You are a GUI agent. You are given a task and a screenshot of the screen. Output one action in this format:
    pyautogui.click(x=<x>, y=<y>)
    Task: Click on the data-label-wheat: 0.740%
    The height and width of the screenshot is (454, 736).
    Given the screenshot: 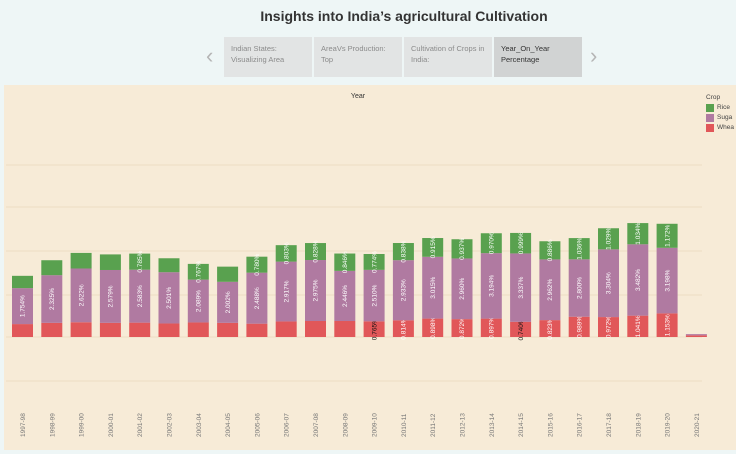 What is the action you would take?
    pyautogui.click(x=521, y=329)
    